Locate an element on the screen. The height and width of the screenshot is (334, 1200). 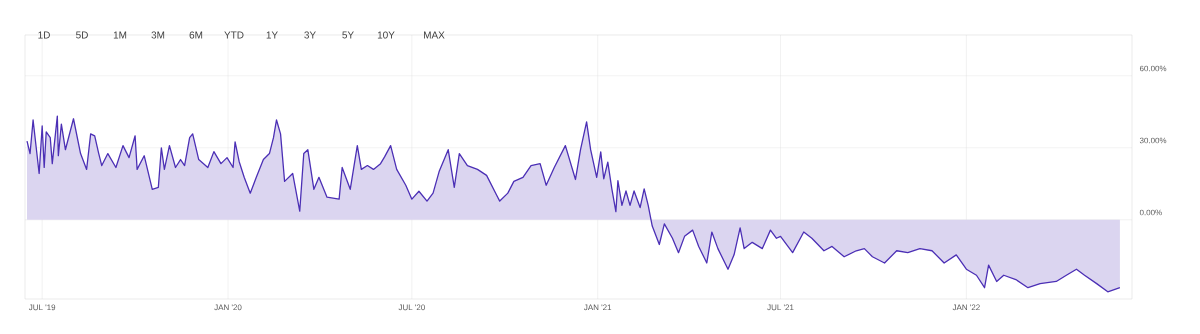
annotation: 5Y is located at coordinates (348, 35).